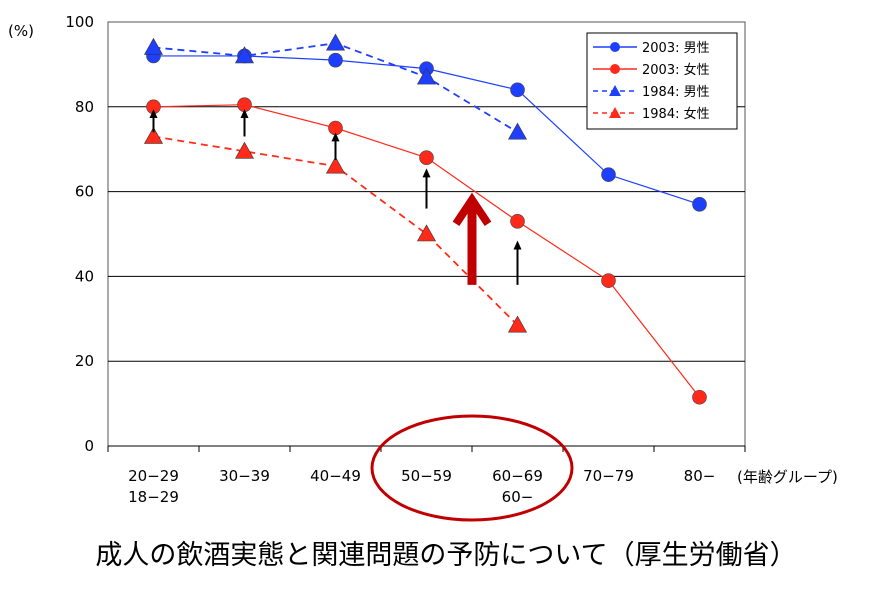  What do you see at coordinates (518, 497) in the screenshot?
I see `x-tick-label-1984: 60−` at bounding box center [518, 497].